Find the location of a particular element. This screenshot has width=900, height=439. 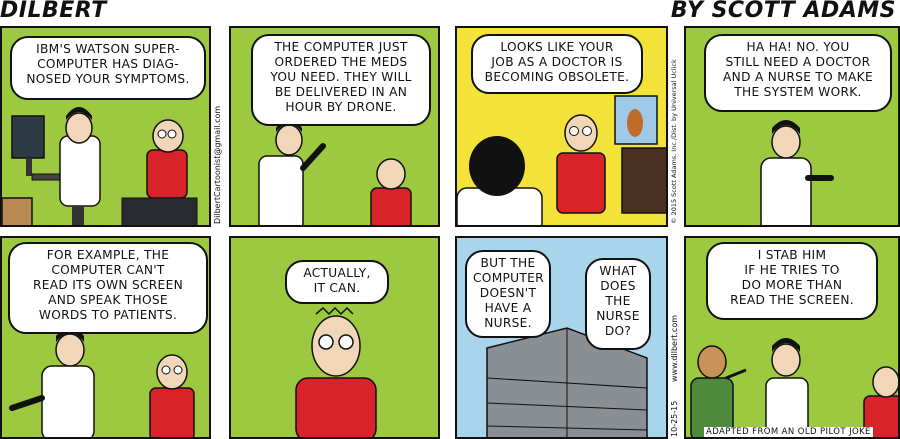

panel-2-art is located at coordinates (335, 172).